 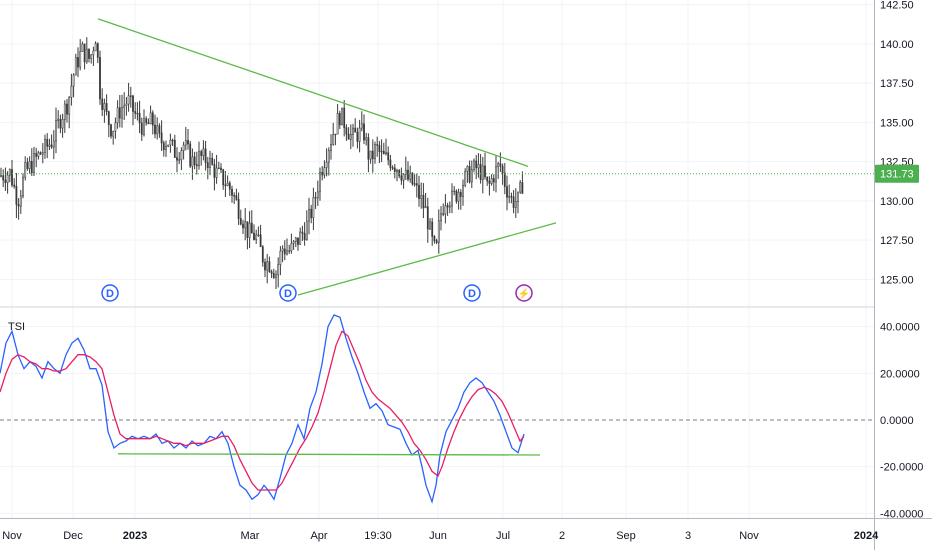 What do you see at coordinates (897, 175) in the screenshot?
I see `last-price-label: 131.73` at bounding box center [897, 175].